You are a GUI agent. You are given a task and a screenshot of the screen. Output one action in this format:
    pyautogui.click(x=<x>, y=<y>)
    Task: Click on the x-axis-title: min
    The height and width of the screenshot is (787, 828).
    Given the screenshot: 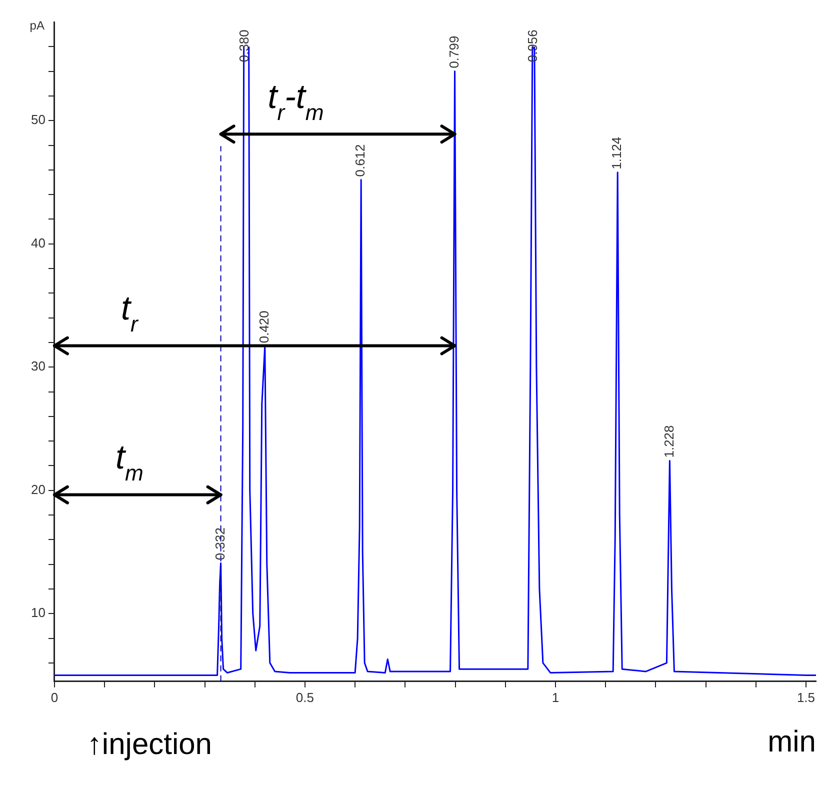 What is the action you would take?
    pyautogui.click(x=792, y=742)
    